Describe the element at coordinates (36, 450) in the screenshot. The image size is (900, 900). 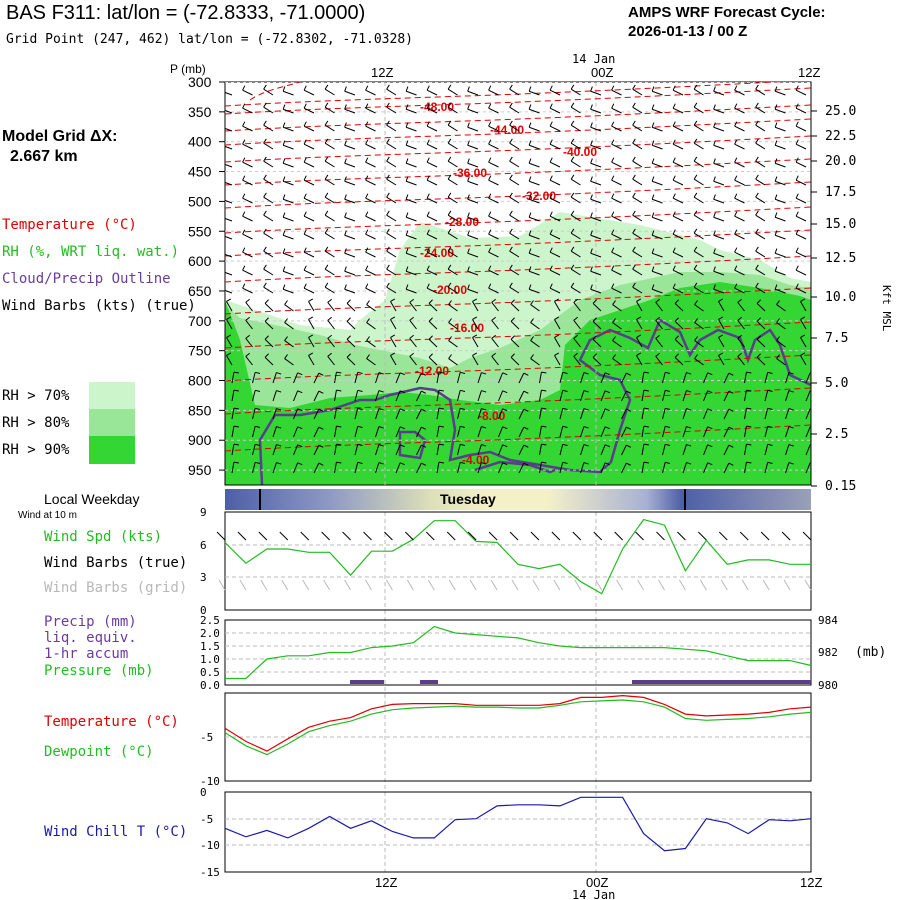
I see `rh-legend-90-label: RH > 90%` at that location.